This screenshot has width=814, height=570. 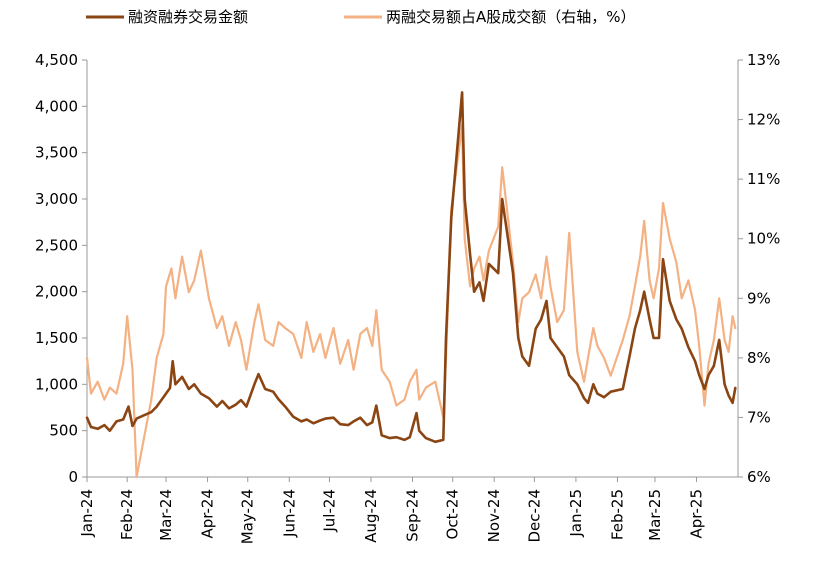 I want to click on y-right-tick-label: 12%, so click(x=763, y=120).